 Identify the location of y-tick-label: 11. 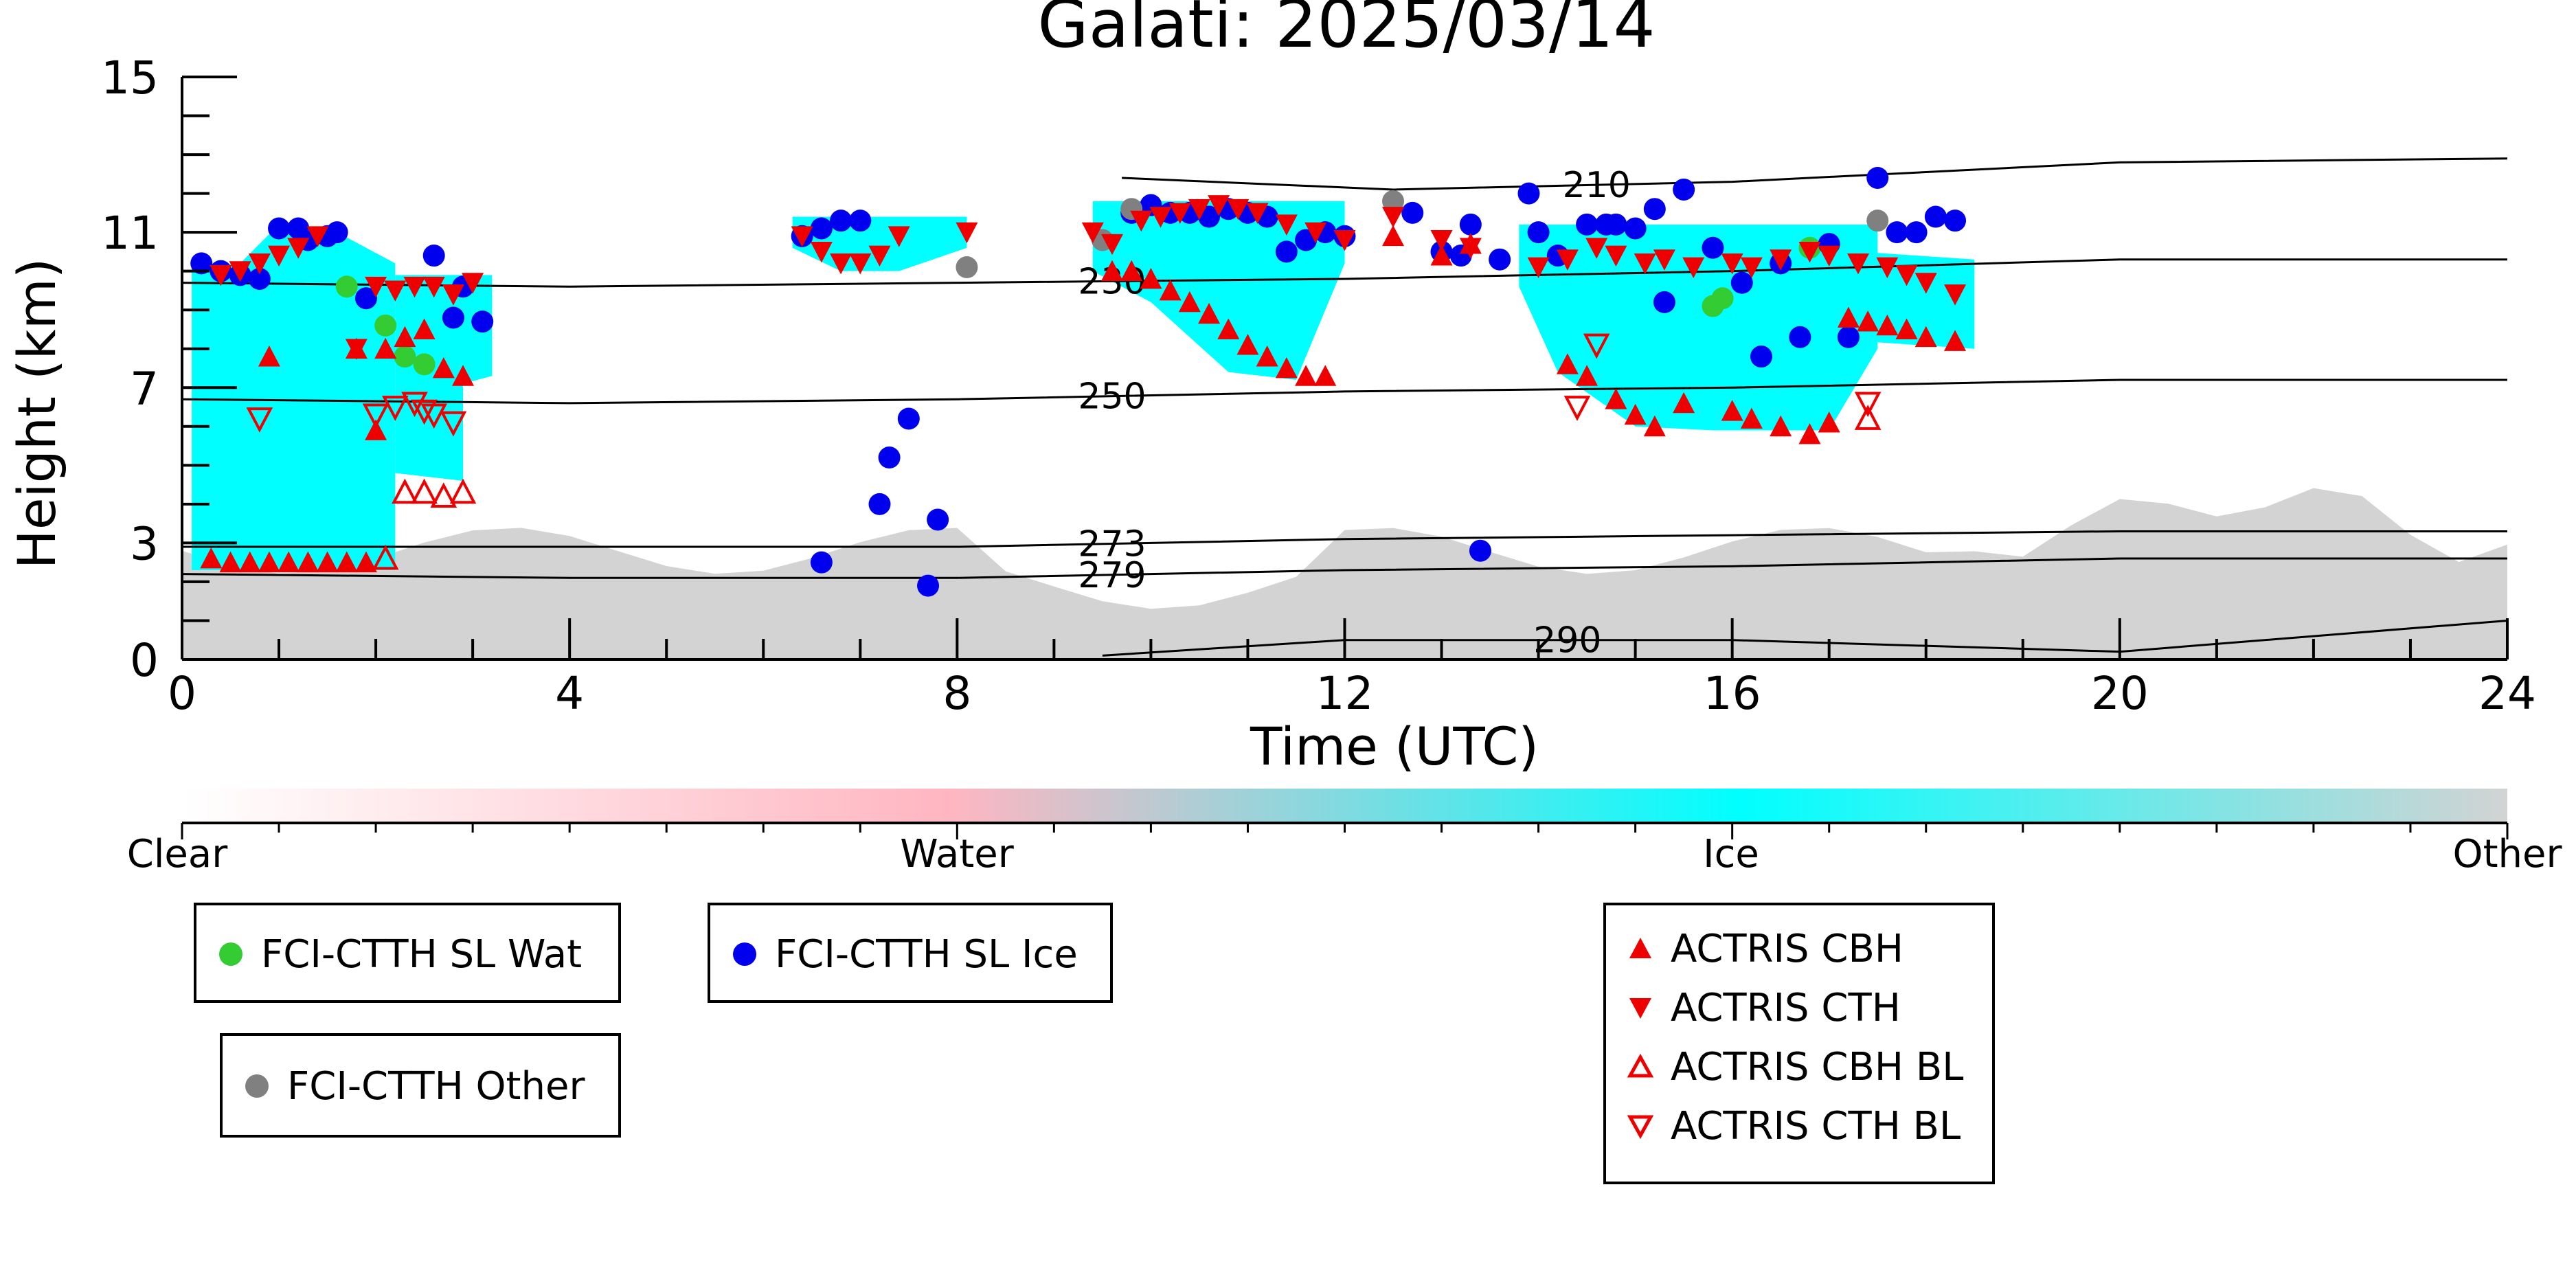
(130, 233).